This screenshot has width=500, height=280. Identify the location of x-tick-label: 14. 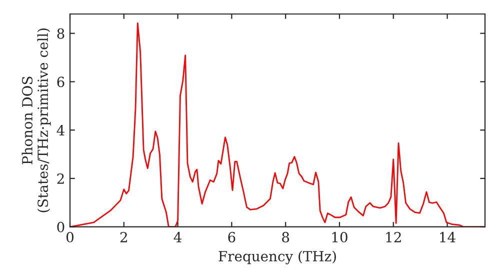
(448, 237).